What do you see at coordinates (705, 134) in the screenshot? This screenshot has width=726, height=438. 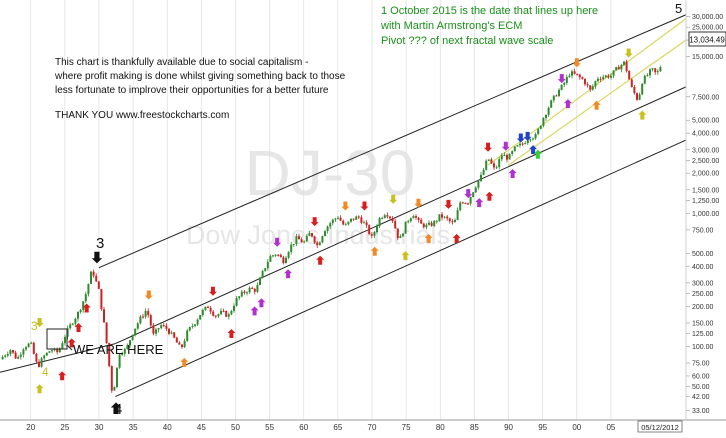 I see `y-tick-label: 4,000.00` at bounding box center [705, 134].